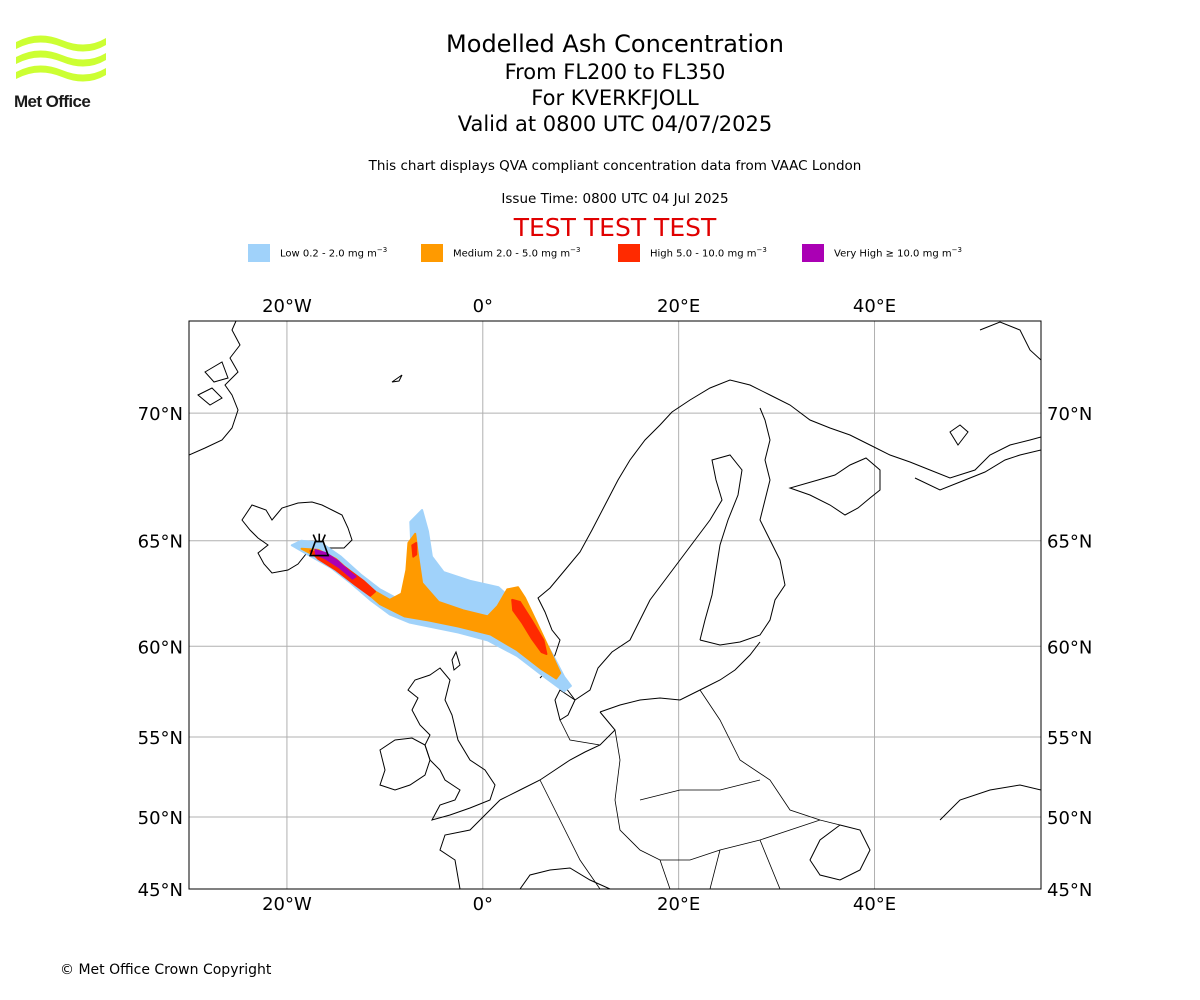 This screenshot has height=1000, width=1200. Describe the element at coordinates (615, 227) in the screenshot. I see `test-banner: TEST TEST TEST` at that location.